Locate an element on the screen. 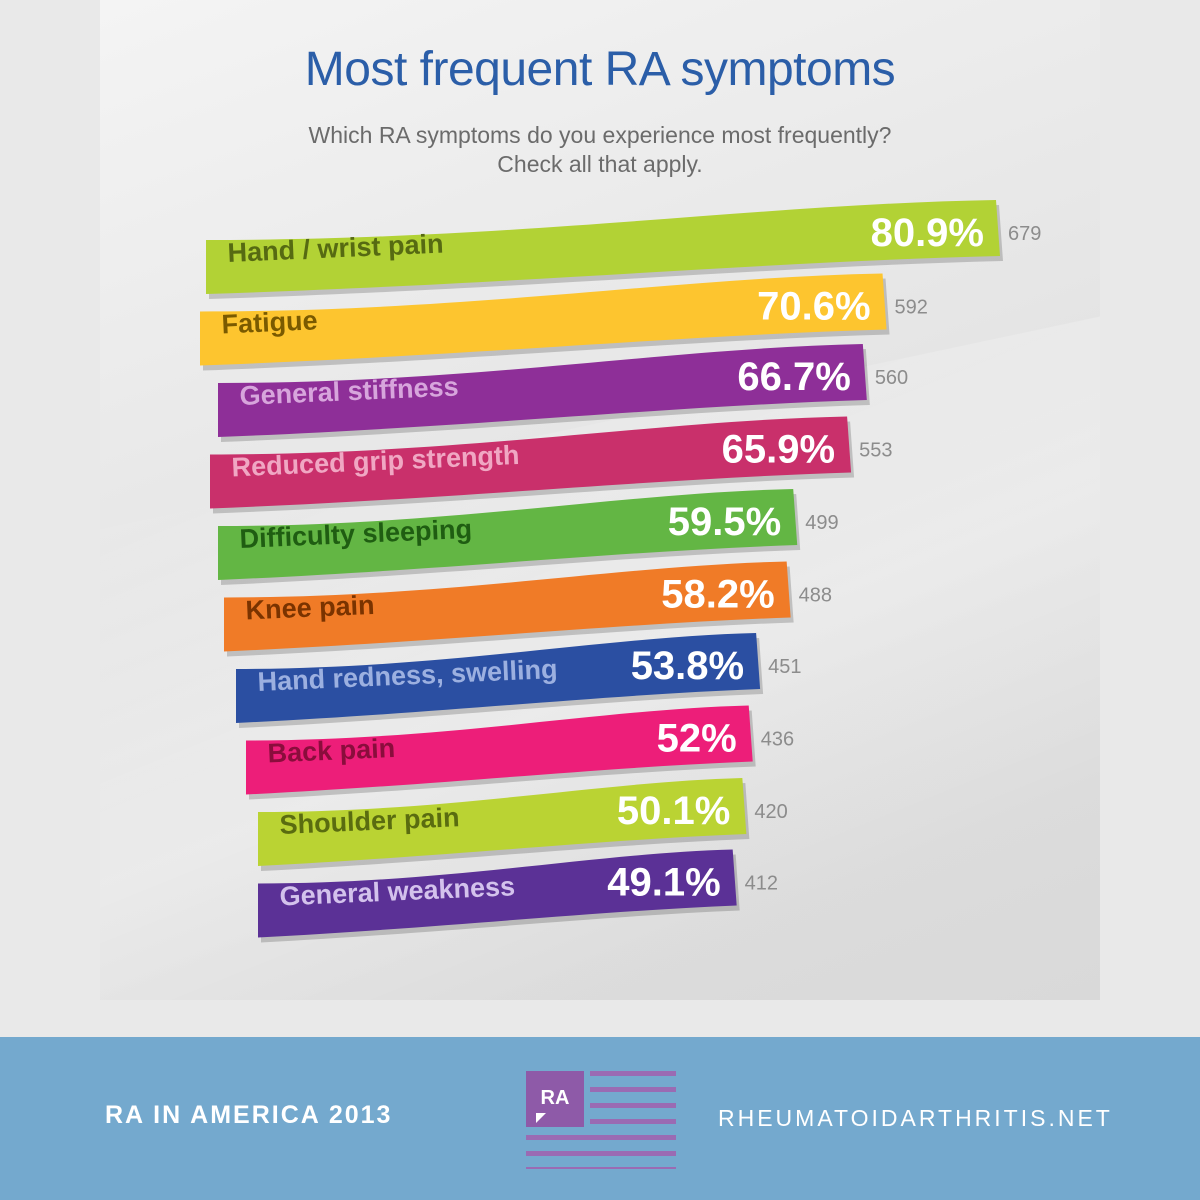 This screenshot has height=1200, width=1200. bar-group: Hand / wrist pain 80.9% 679 is located at coordinates (623, 249).